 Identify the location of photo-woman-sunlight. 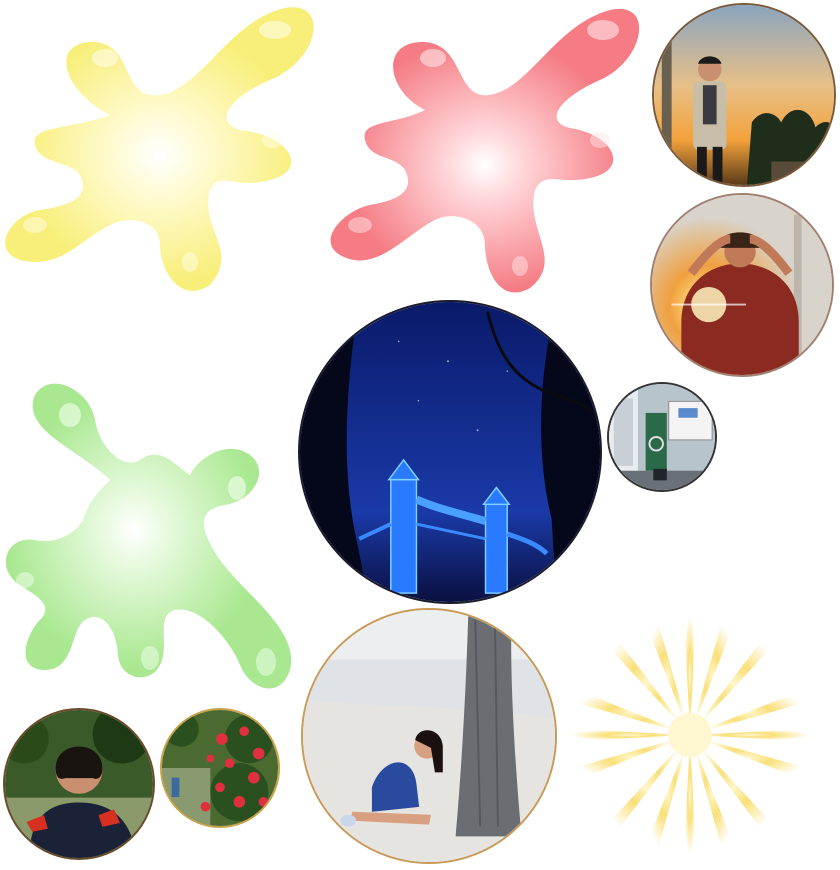
(742, 285).